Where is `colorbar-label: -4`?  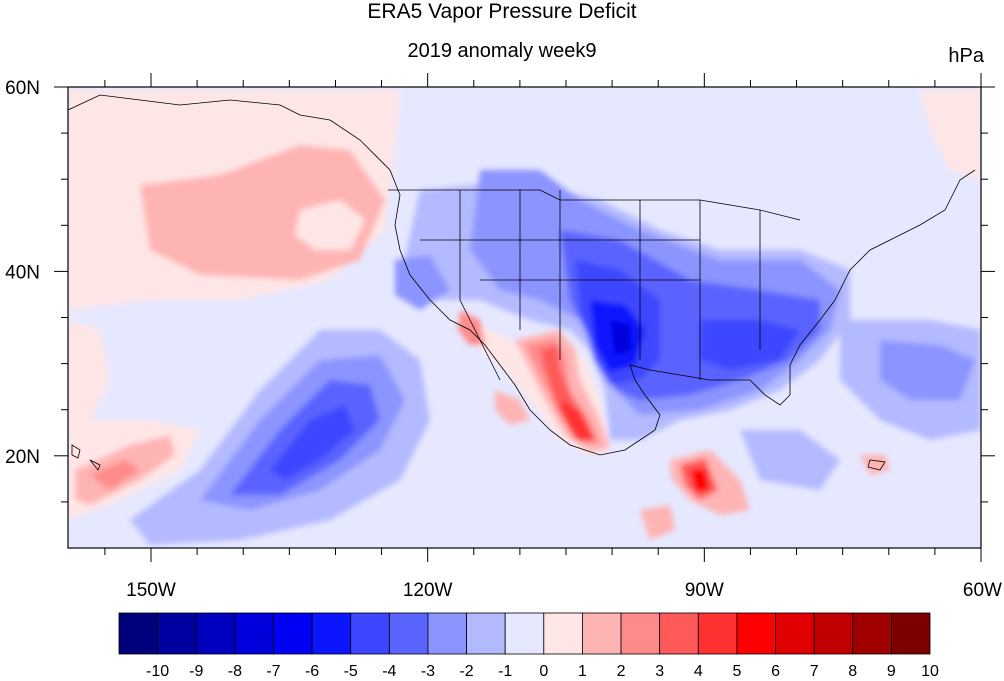
colorbar-label: -4 is located at coordinates (389, 671).